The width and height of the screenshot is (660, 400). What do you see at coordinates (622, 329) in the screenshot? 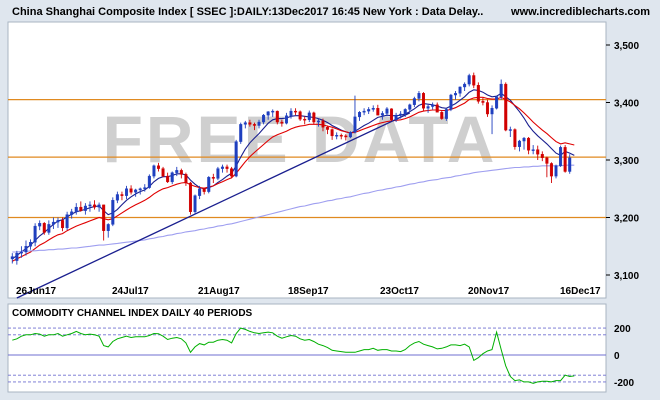
I see `cci-y-tick-label: 200` at bounding box center [622, 329].